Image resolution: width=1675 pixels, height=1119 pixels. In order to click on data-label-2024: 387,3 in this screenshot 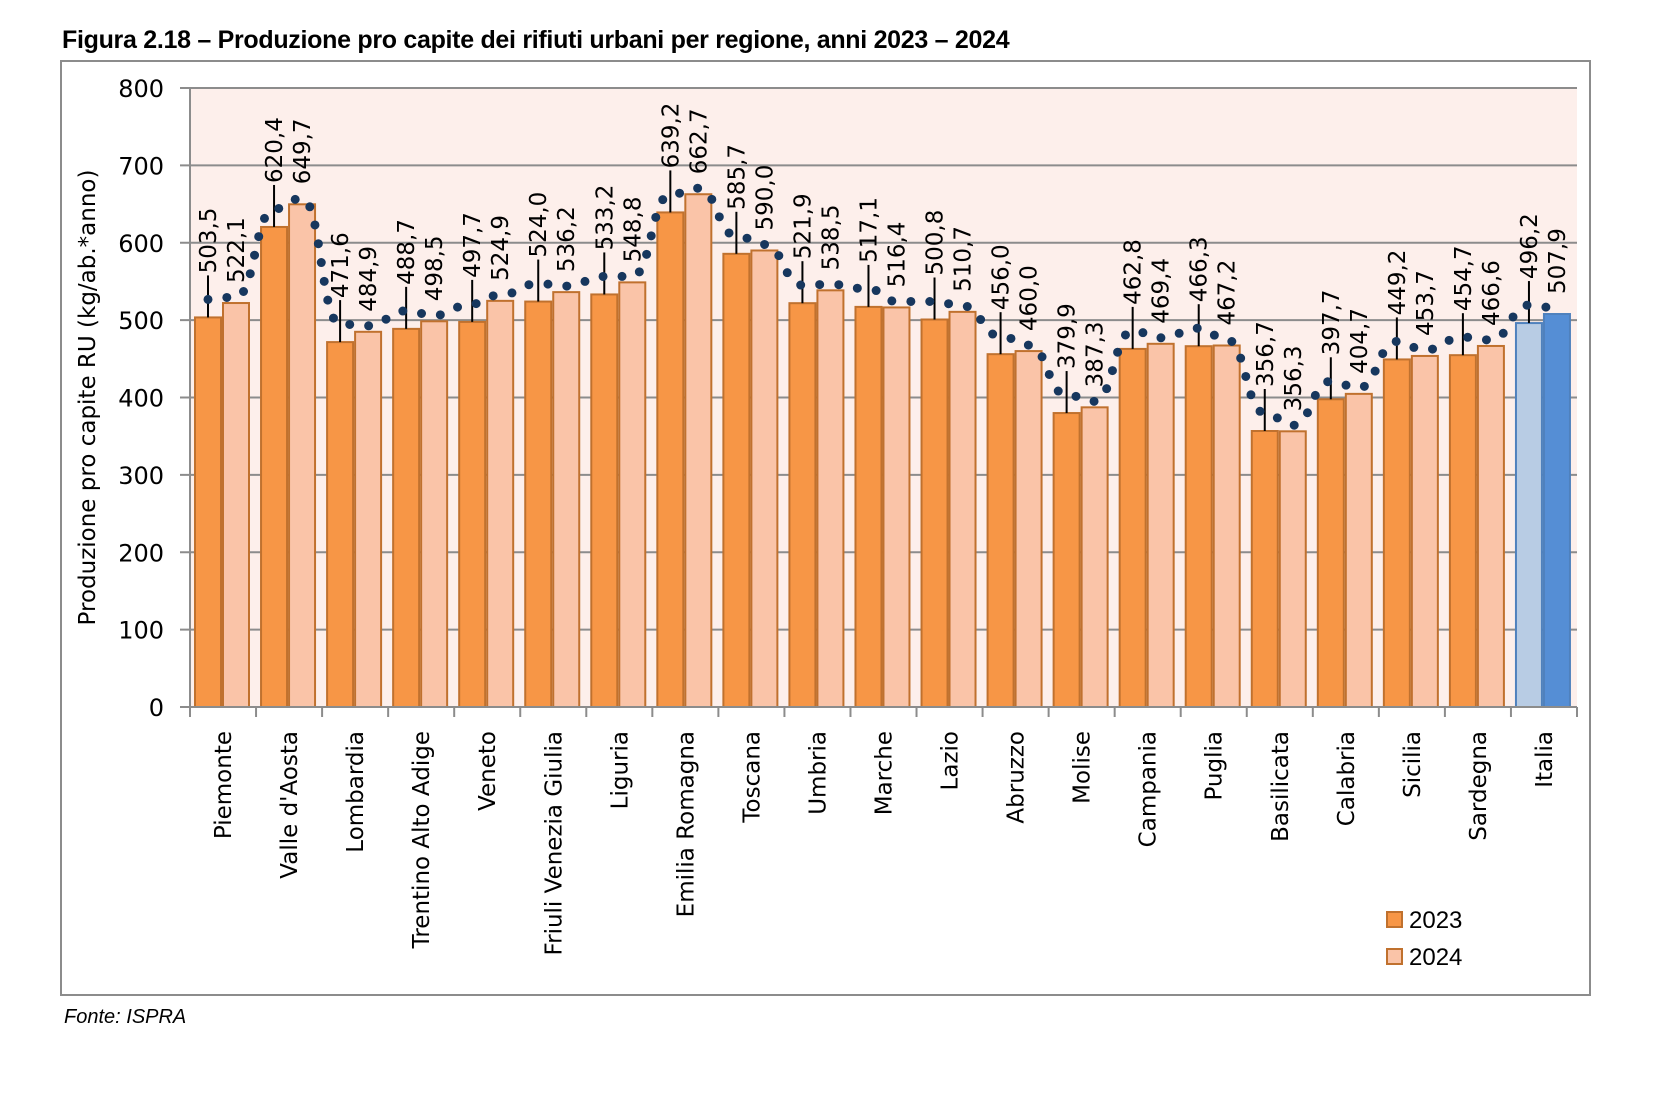, I will do `click(1096, 354)`.